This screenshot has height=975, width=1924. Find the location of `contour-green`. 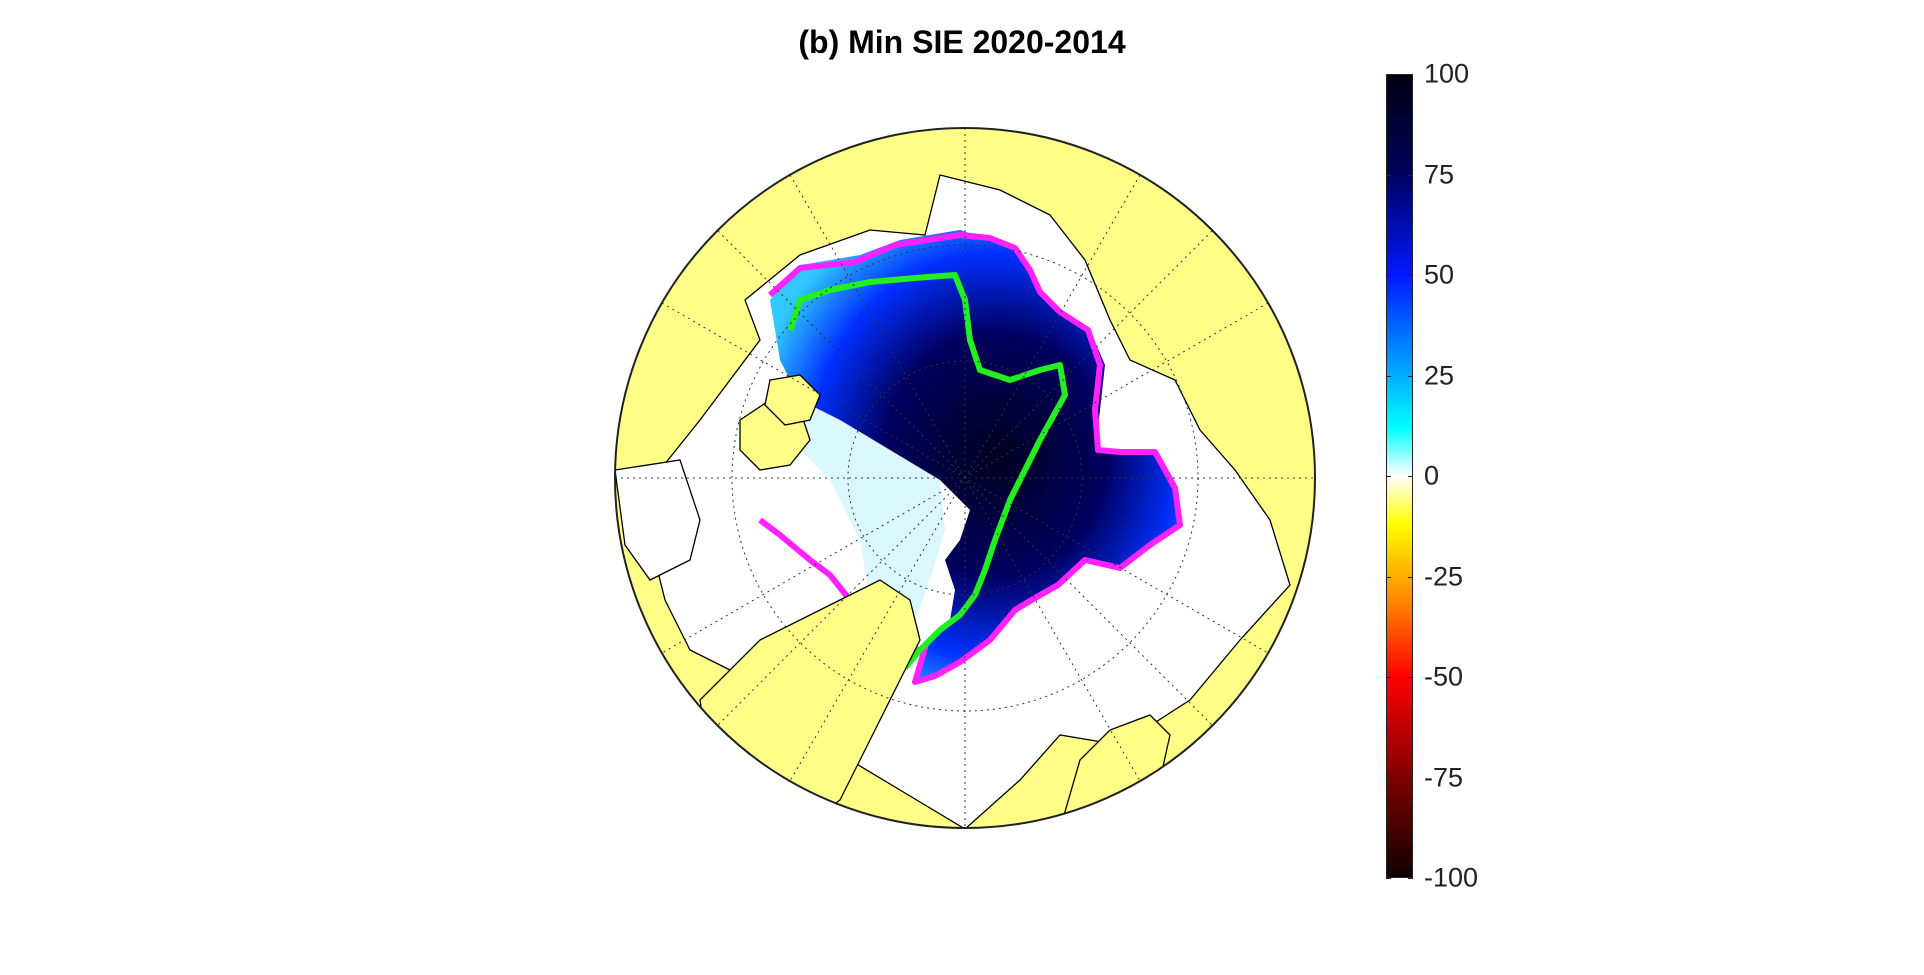

contour-green is located at coordinates (927, 471).